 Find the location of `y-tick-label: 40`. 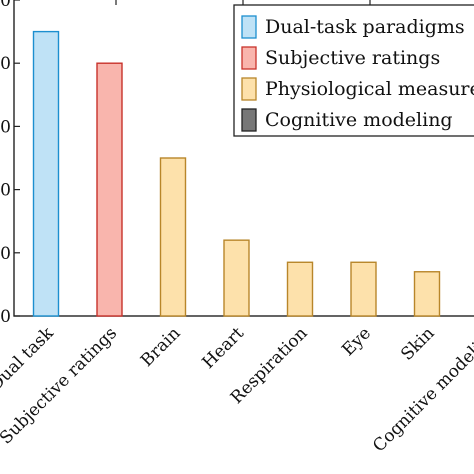

y-tick-label: 40 is located at coordinates (5, 64).